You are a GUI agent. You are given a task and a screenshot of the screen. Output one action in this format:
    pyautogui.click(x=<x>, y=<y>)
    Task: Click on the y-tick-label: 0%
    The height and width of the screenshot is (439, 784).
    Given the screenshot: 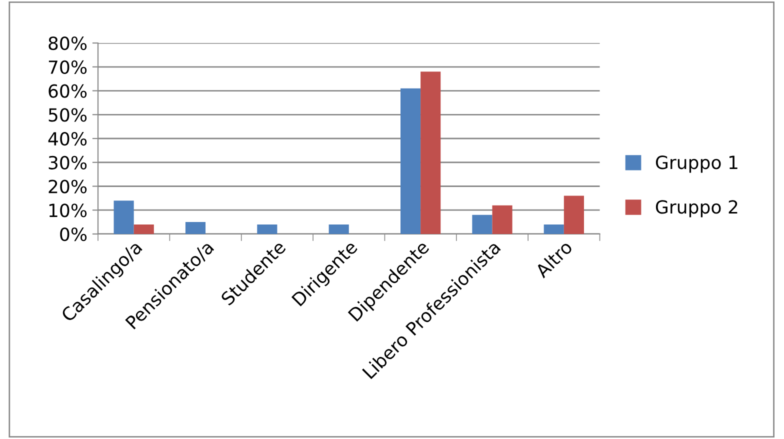 What is the action you would take?
    pyautogui.click(x=73, y=234)
    